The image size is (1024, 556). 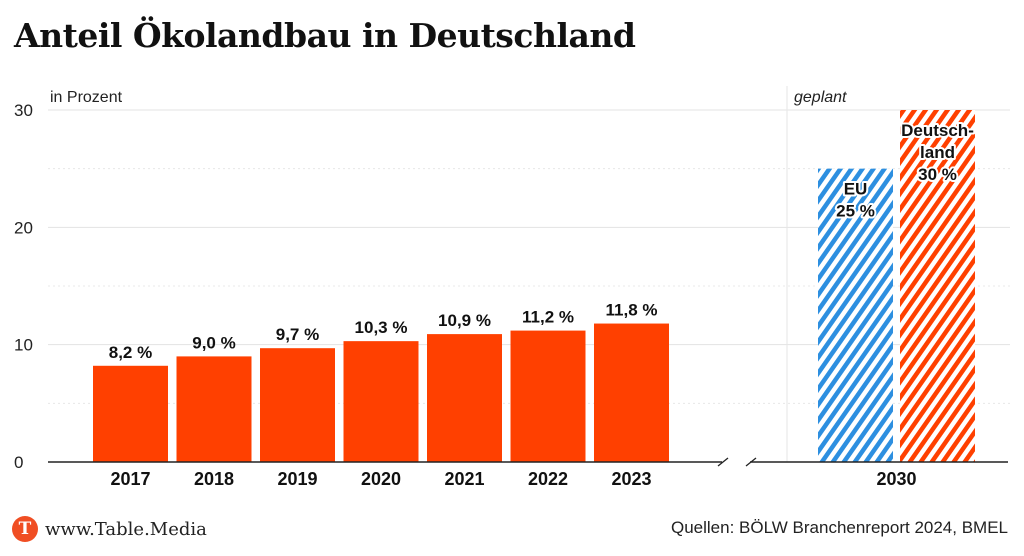 What do you see at coordinates (937, 152) in the screenshot?
I see `planned-bar-label: land` at bounding box center [937, 152].